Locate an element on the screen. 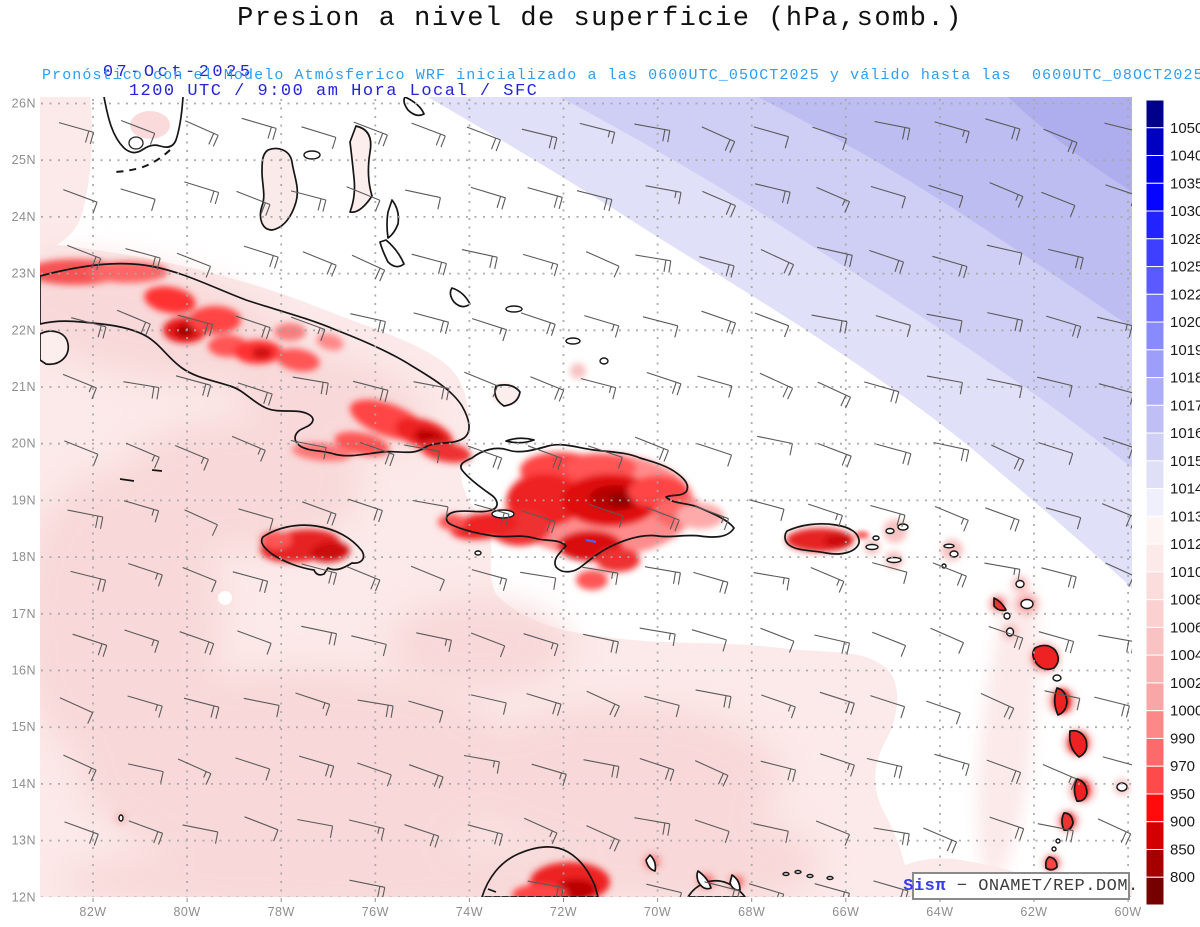 The image size is (1200, 927). lat-label: 22N is located at coordinates (24, 330).